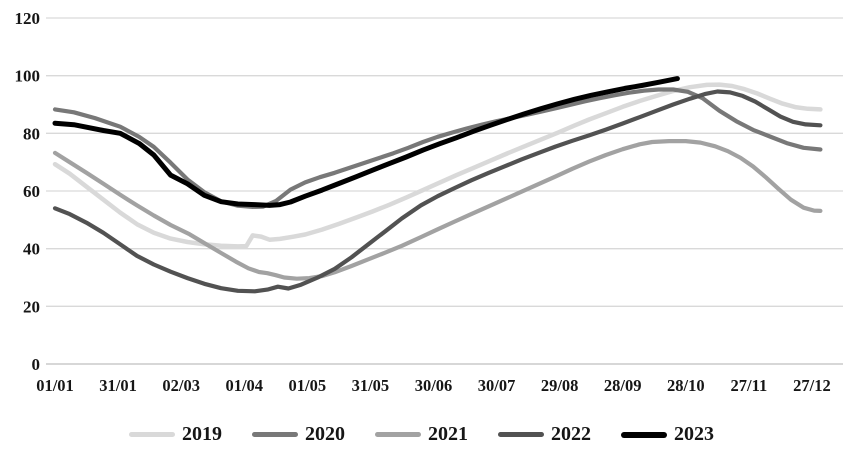 The image size is (843, 455). Describe the element at coordinates (28, 18) in the screenshot. I see `y-tick-label-120: 120` at that location.